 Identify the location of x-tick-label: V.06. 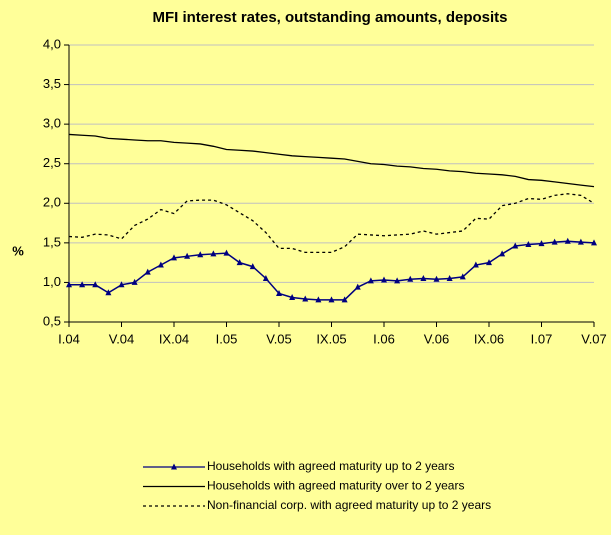
(437, 338).